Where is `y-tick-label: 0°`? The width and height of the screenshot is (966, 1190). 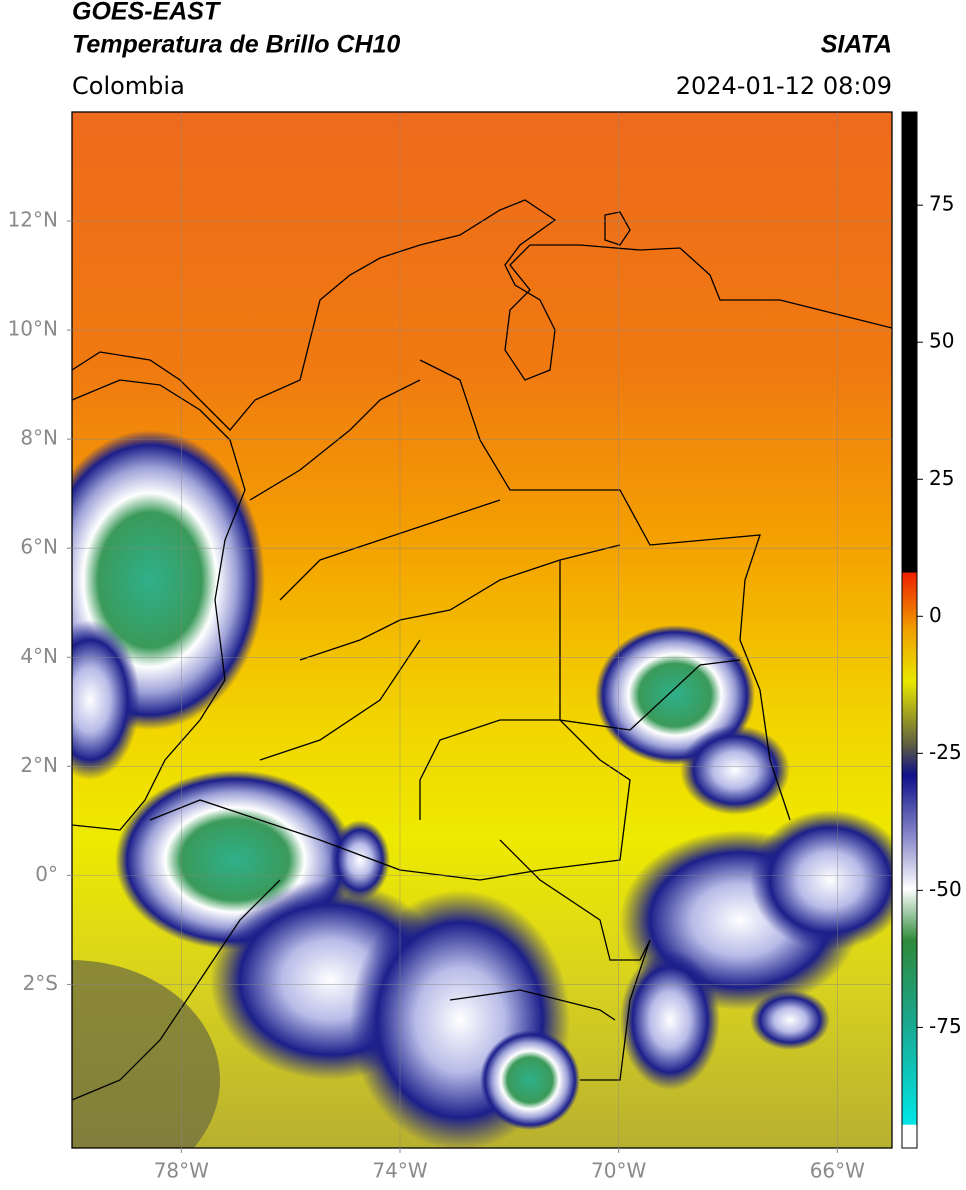
y-tick-label: 0° is located at coordinates (46, 874).